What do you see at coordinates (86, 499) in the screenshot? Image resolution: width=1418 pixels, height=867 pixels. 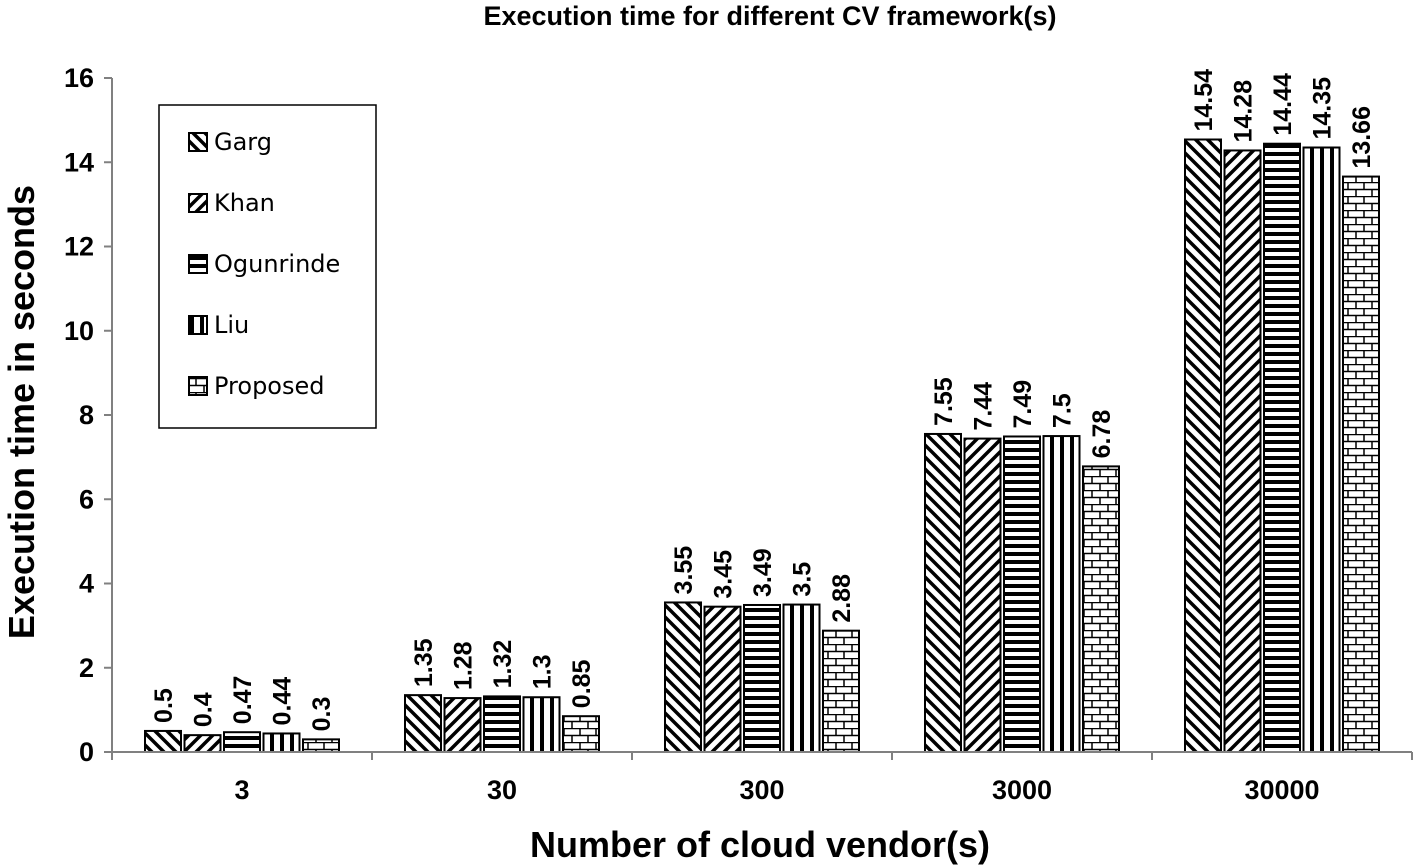 I see `y-tick-label: 6` at bounding box center [86, 499].